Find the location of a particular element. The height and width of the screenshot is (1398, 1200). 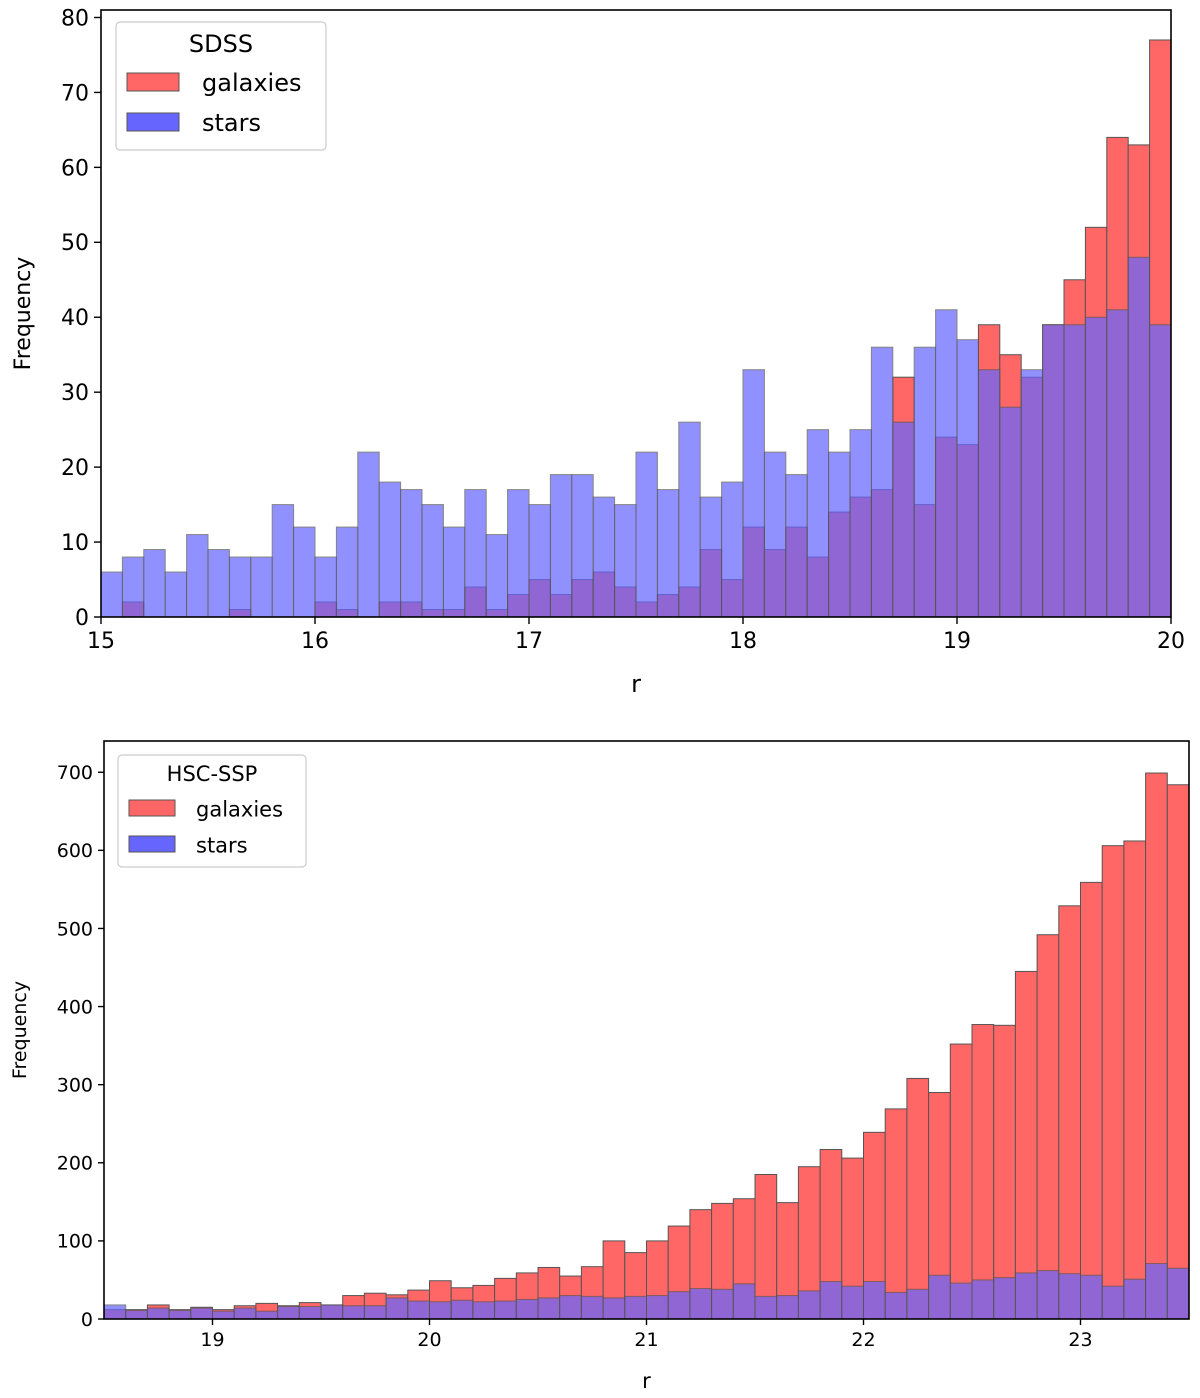

sdss-x-tick-label: 16 is located at coordinates (315, 641).